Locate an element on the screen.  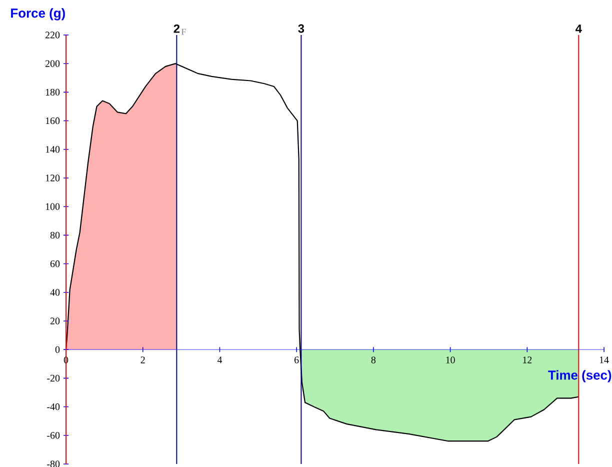
y-tick-label: 180 is located at coordinates (53, 92).